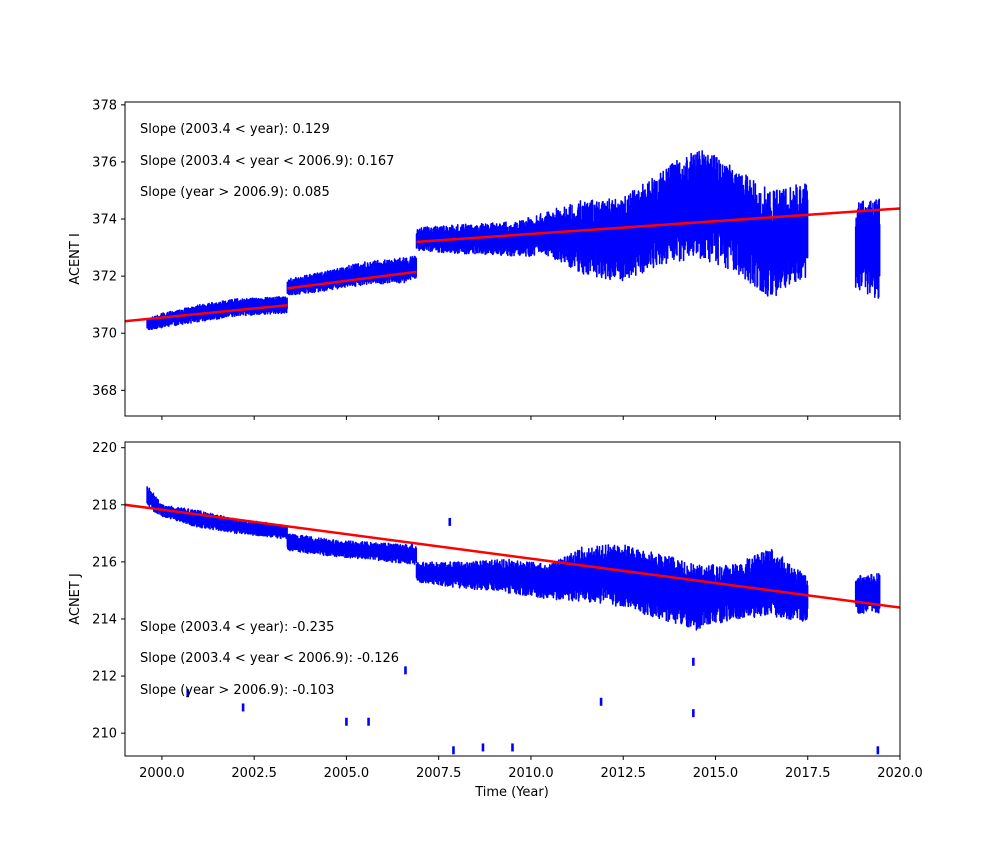 This screenshot has height=850, width=1000. What do you see at coordinates (237, 690) in the screenshot?
I see `slope-annotation-6: Slope (year > 2006.9): -0.103` at bounding box center [237, 690].